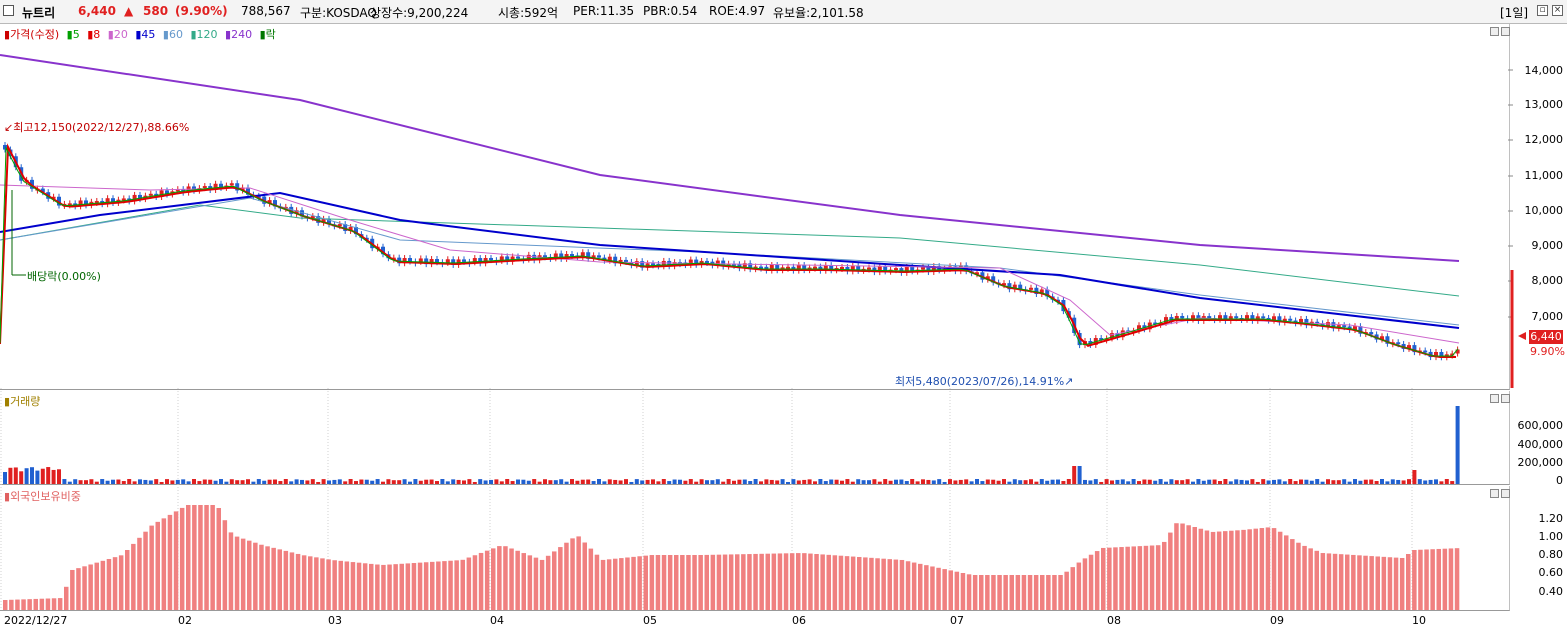  What do you see at coordinates (1514, 13) in the screenshot?
I see `period-selector: [1일]` at bounding box center [1514, 13].